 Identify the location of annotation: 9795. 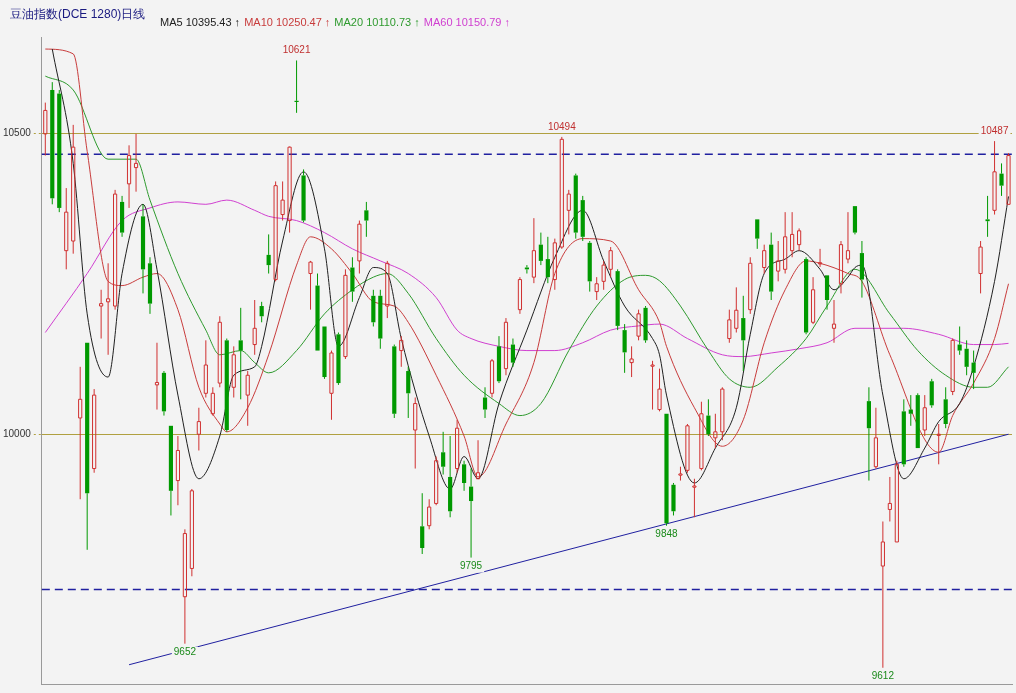
(471, 566).